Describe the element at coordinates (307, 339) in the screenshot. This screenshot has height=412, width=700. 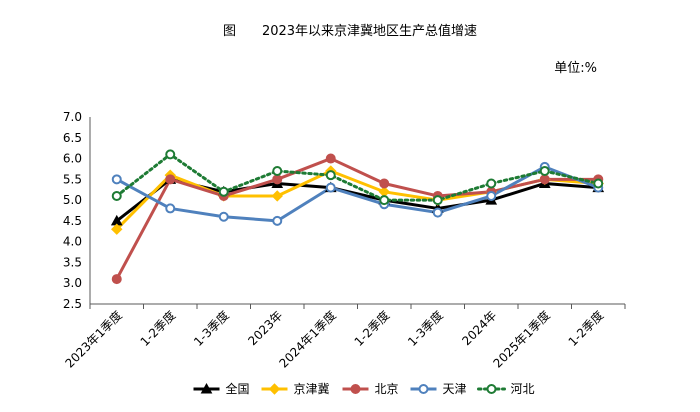
I see `x-tick-label: 2024年1季度` at that location.